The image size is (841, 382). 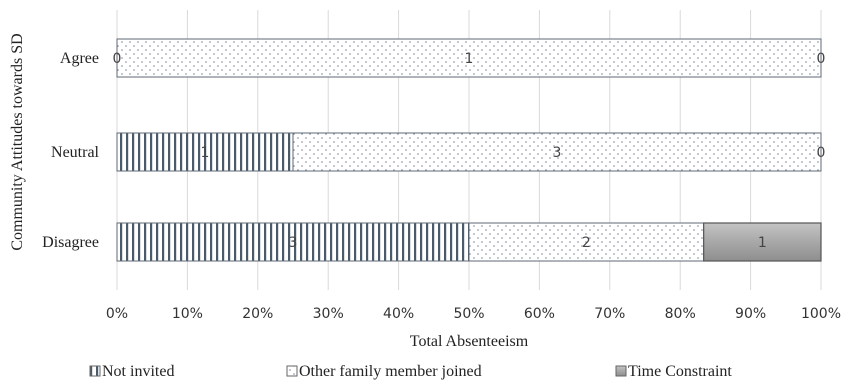 What do you see at coordinates (79, 58) in the screenshot?
I see `category-label: Agree` at bounding box center [79, 58].